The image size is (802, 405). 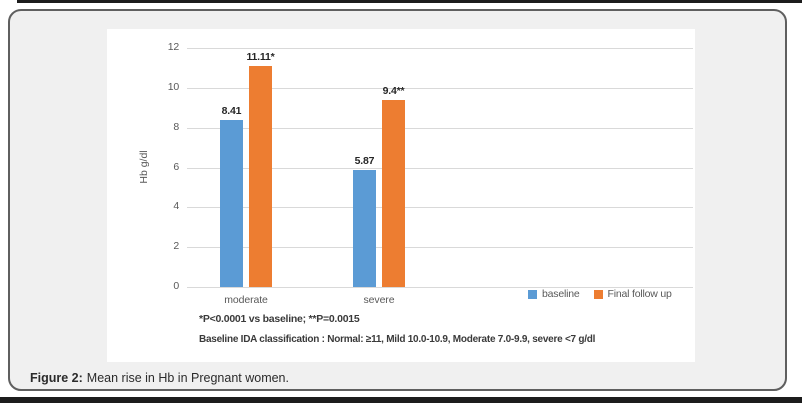 I want to click on legend-item-0: baseline, so click(x=554, y=294).